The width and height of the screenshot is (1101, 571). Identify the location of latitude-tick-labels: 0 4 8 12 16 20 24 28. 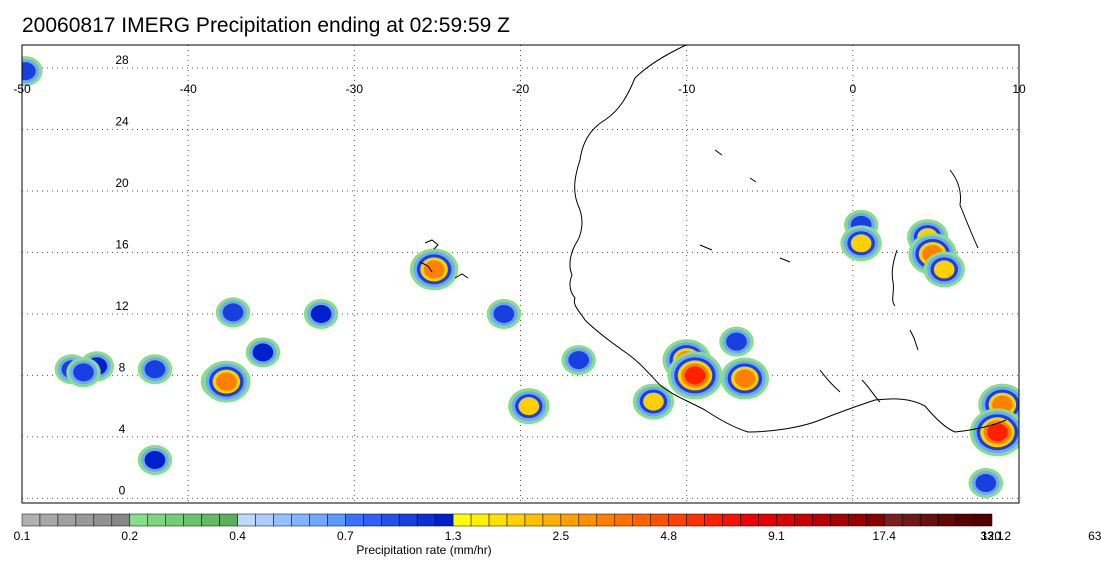
(122, 275).